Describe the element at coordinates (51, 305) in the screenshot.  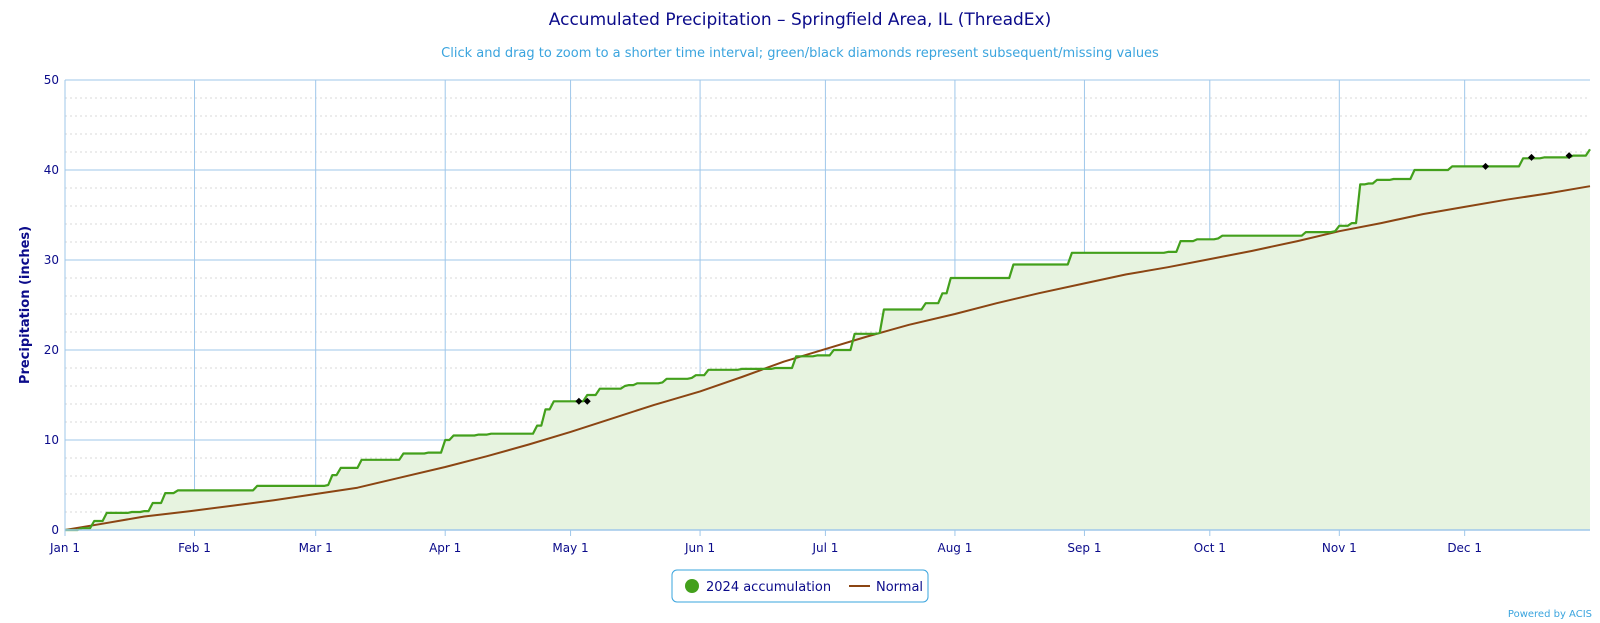
I see `y-axis-ticks: 0 10 20 30 40 50` at that location.